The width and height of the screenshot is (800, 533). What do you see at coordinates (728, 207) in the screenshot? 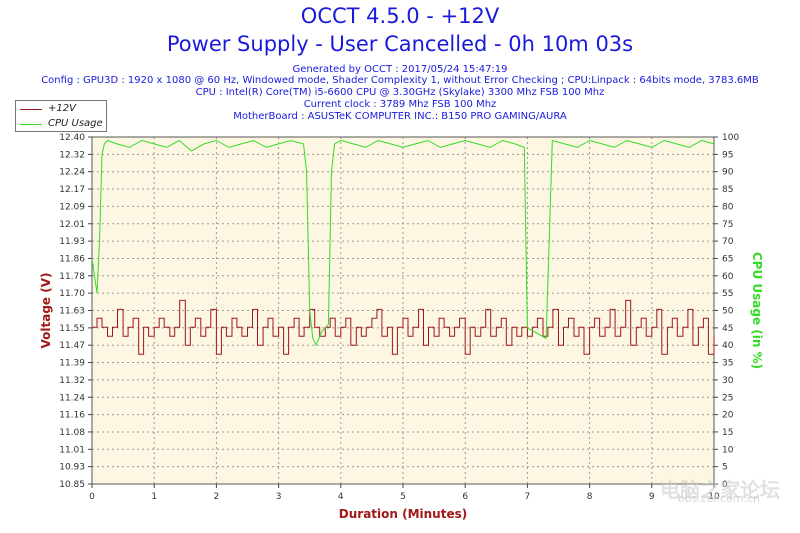
I see `y-tick-label-right: 80` at bounding box center [728, 207].